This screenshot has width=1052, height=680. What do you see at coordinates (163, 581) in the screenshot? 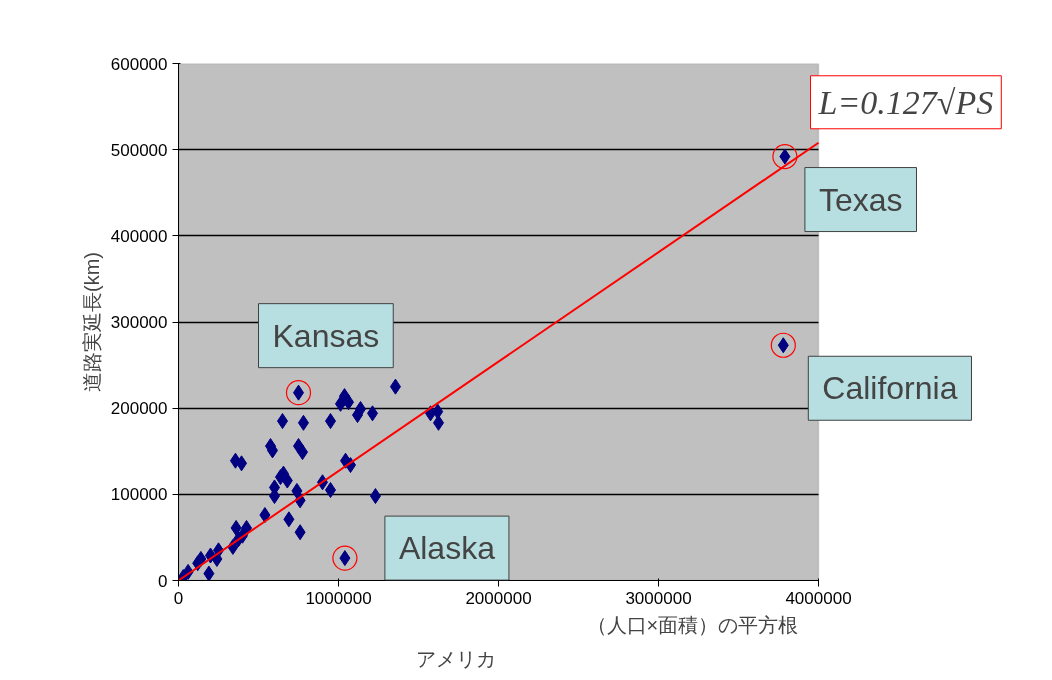
I see `y-tick-label: 0` at bounding box center [163, 581].